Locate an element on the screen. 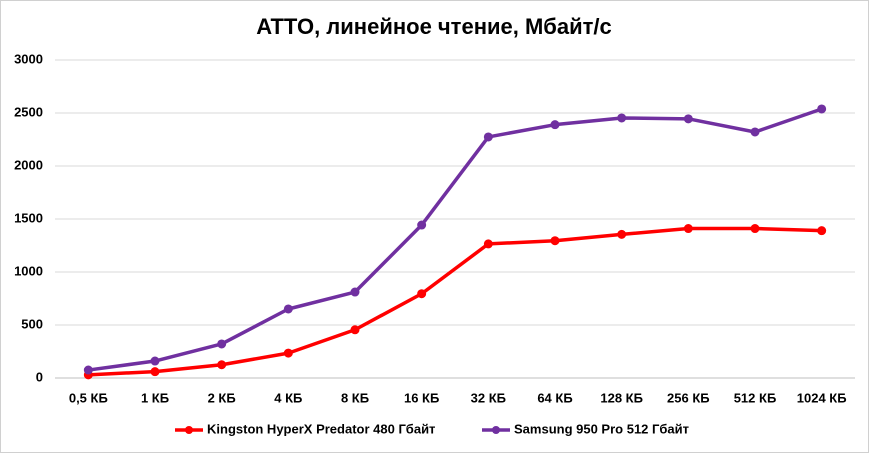  x-tick-label: 0,5 КБ is located at coordinates (88, 397).